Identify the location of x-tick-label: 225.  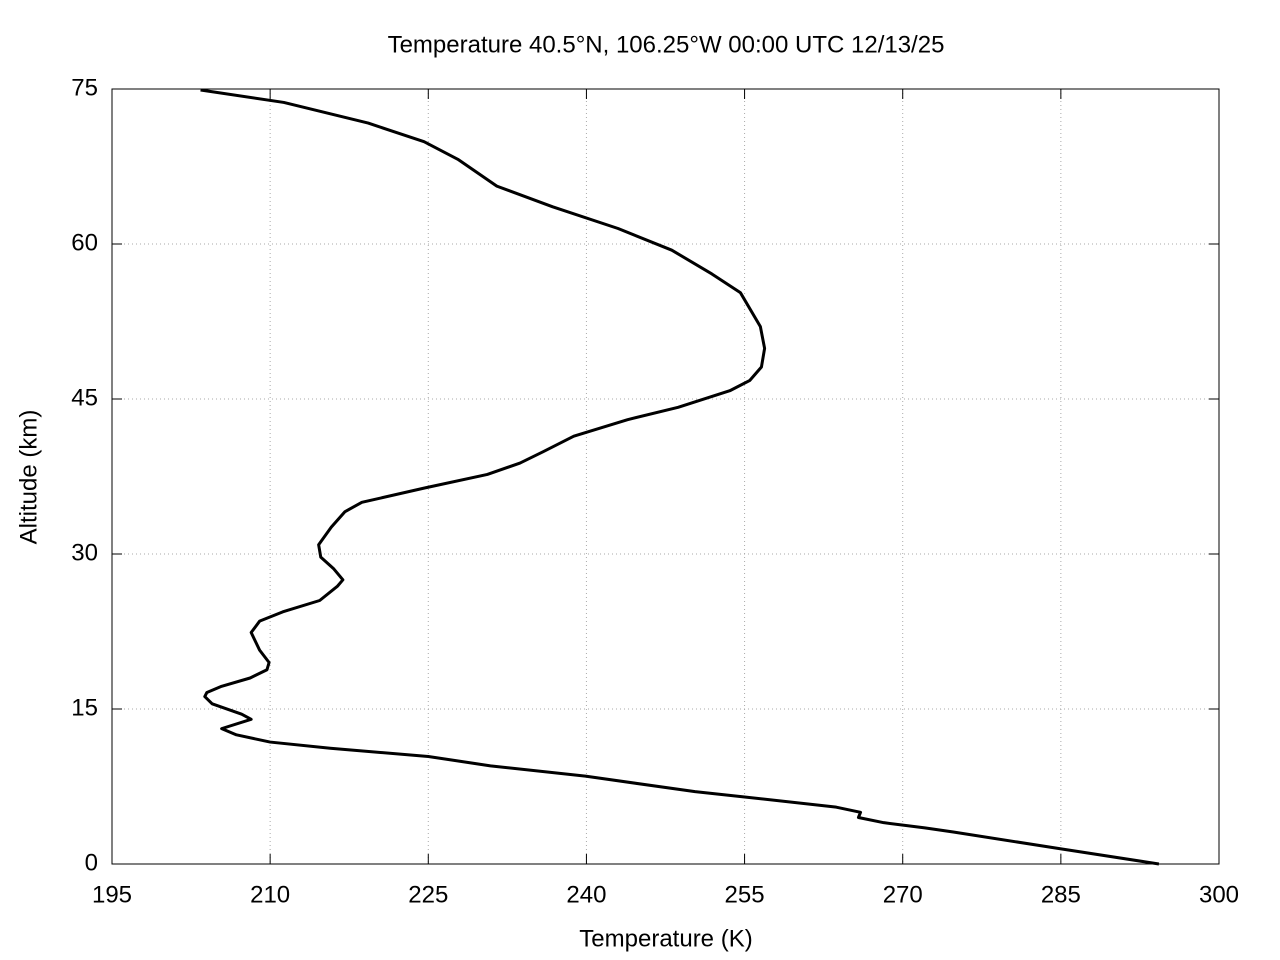
(428, 894).